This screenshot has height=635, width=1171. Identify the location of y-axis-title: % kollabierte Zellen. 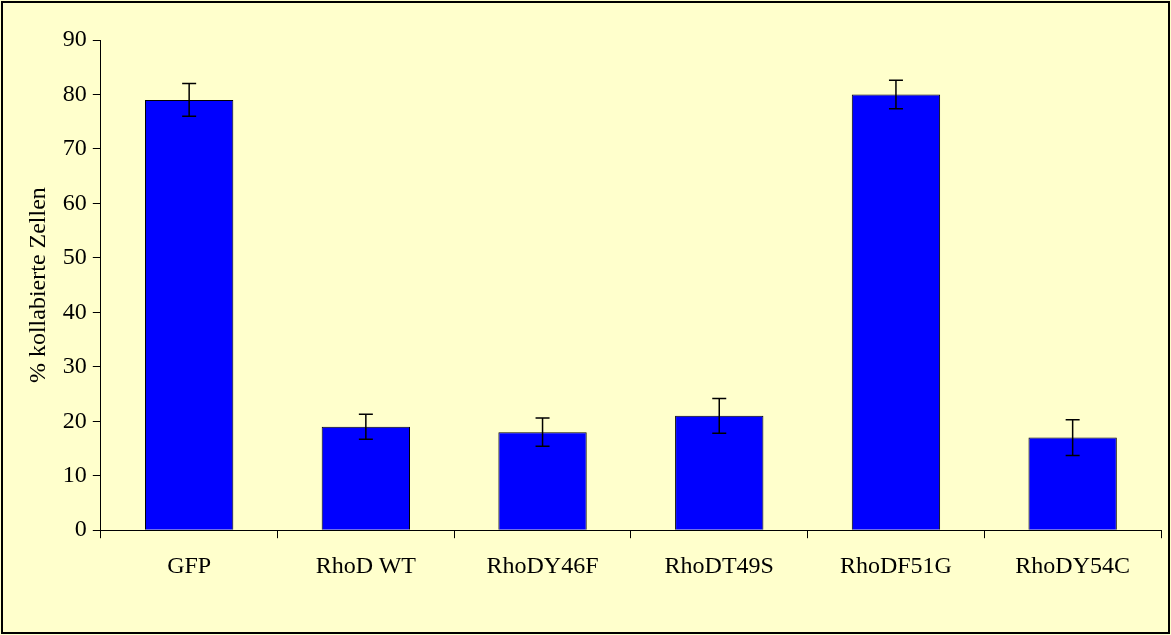
(36, 285).